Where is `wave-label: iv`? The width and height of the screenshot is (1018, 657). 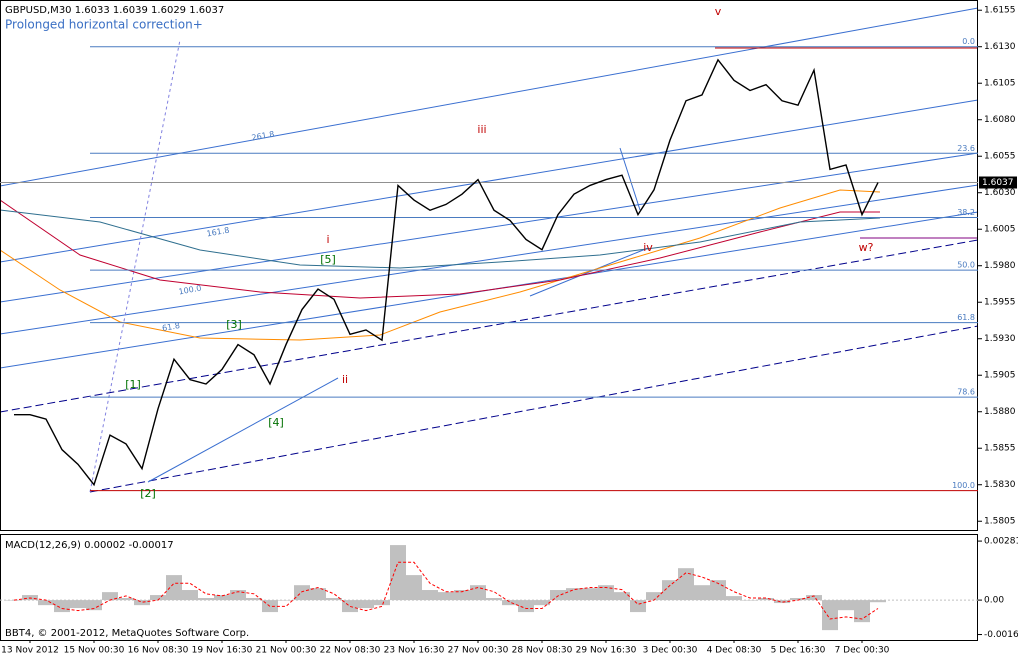
wave-label: iv is located at coordinates (648, 247).